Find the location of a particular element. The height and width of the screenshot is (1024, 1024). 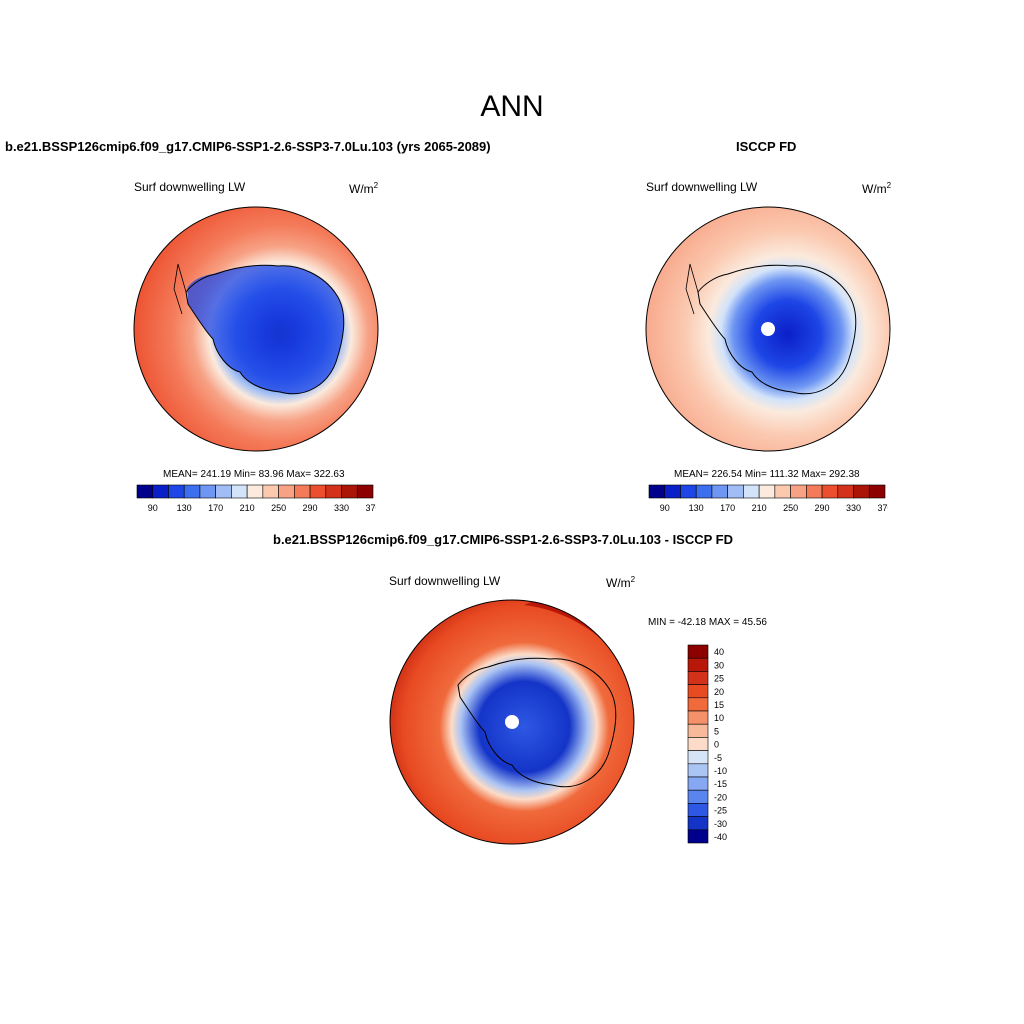

panel-obs-colorbar: 90 130 170 210 250 290 330 370 is located at coordinates (768, 498).